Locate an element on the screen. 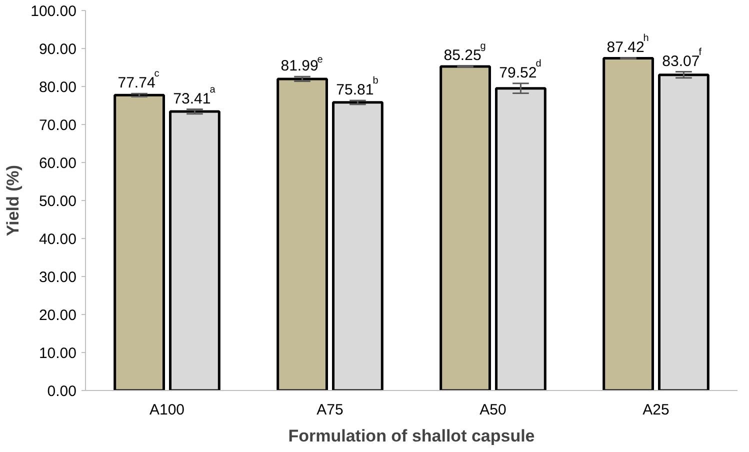 The width and height of the screenshot is (749, 452). y-tick-label: 80.00 is located at coordinates (57, 87).